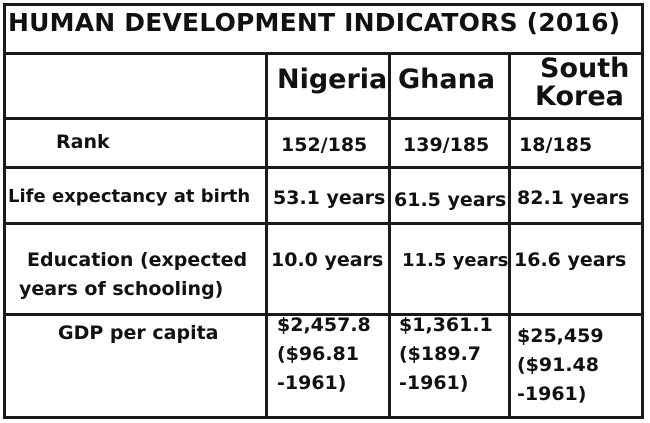 This screenshot has width=650, height=423. What do you see at coordinates (129, 196) in the screenshot?
I see `row-label-life-expectancy: Life expectancy at birth` at bounding box center [129, 196].